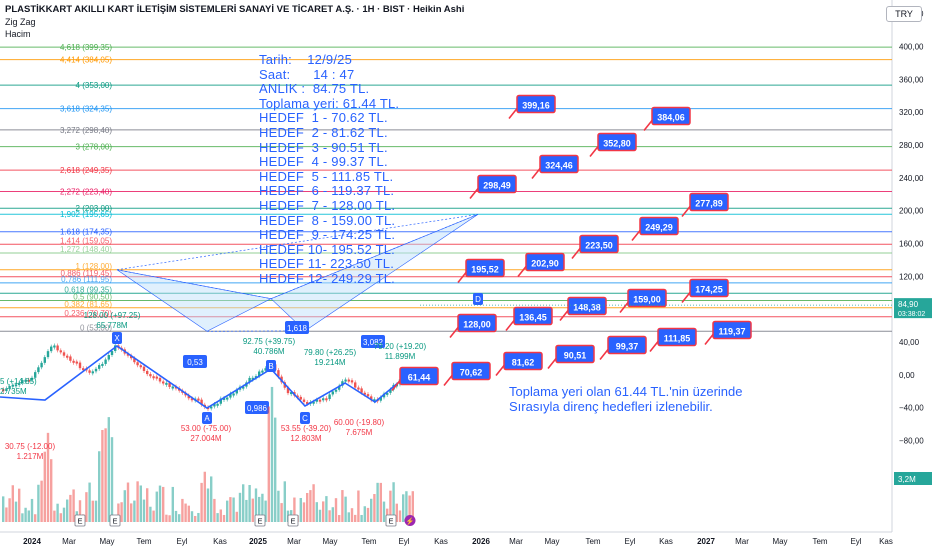 The image size is (932, 550). What do you see at coordinates (706, 541) in the screenshot?
I see `x-tick-label: 2027` at bounding box center [706, 541].